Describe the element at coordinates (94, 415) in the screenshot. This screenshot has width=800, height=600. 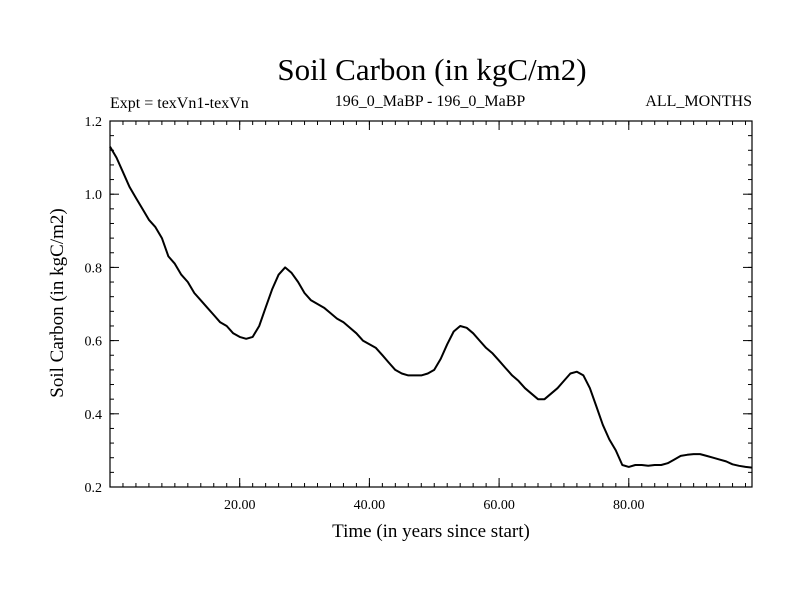
I see `y-tick-label: 0.4` at that location.